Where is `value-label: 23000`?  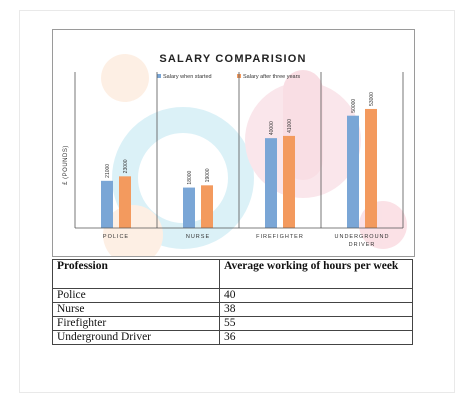
value-label: 23000 is located at coordinates (126, 166).